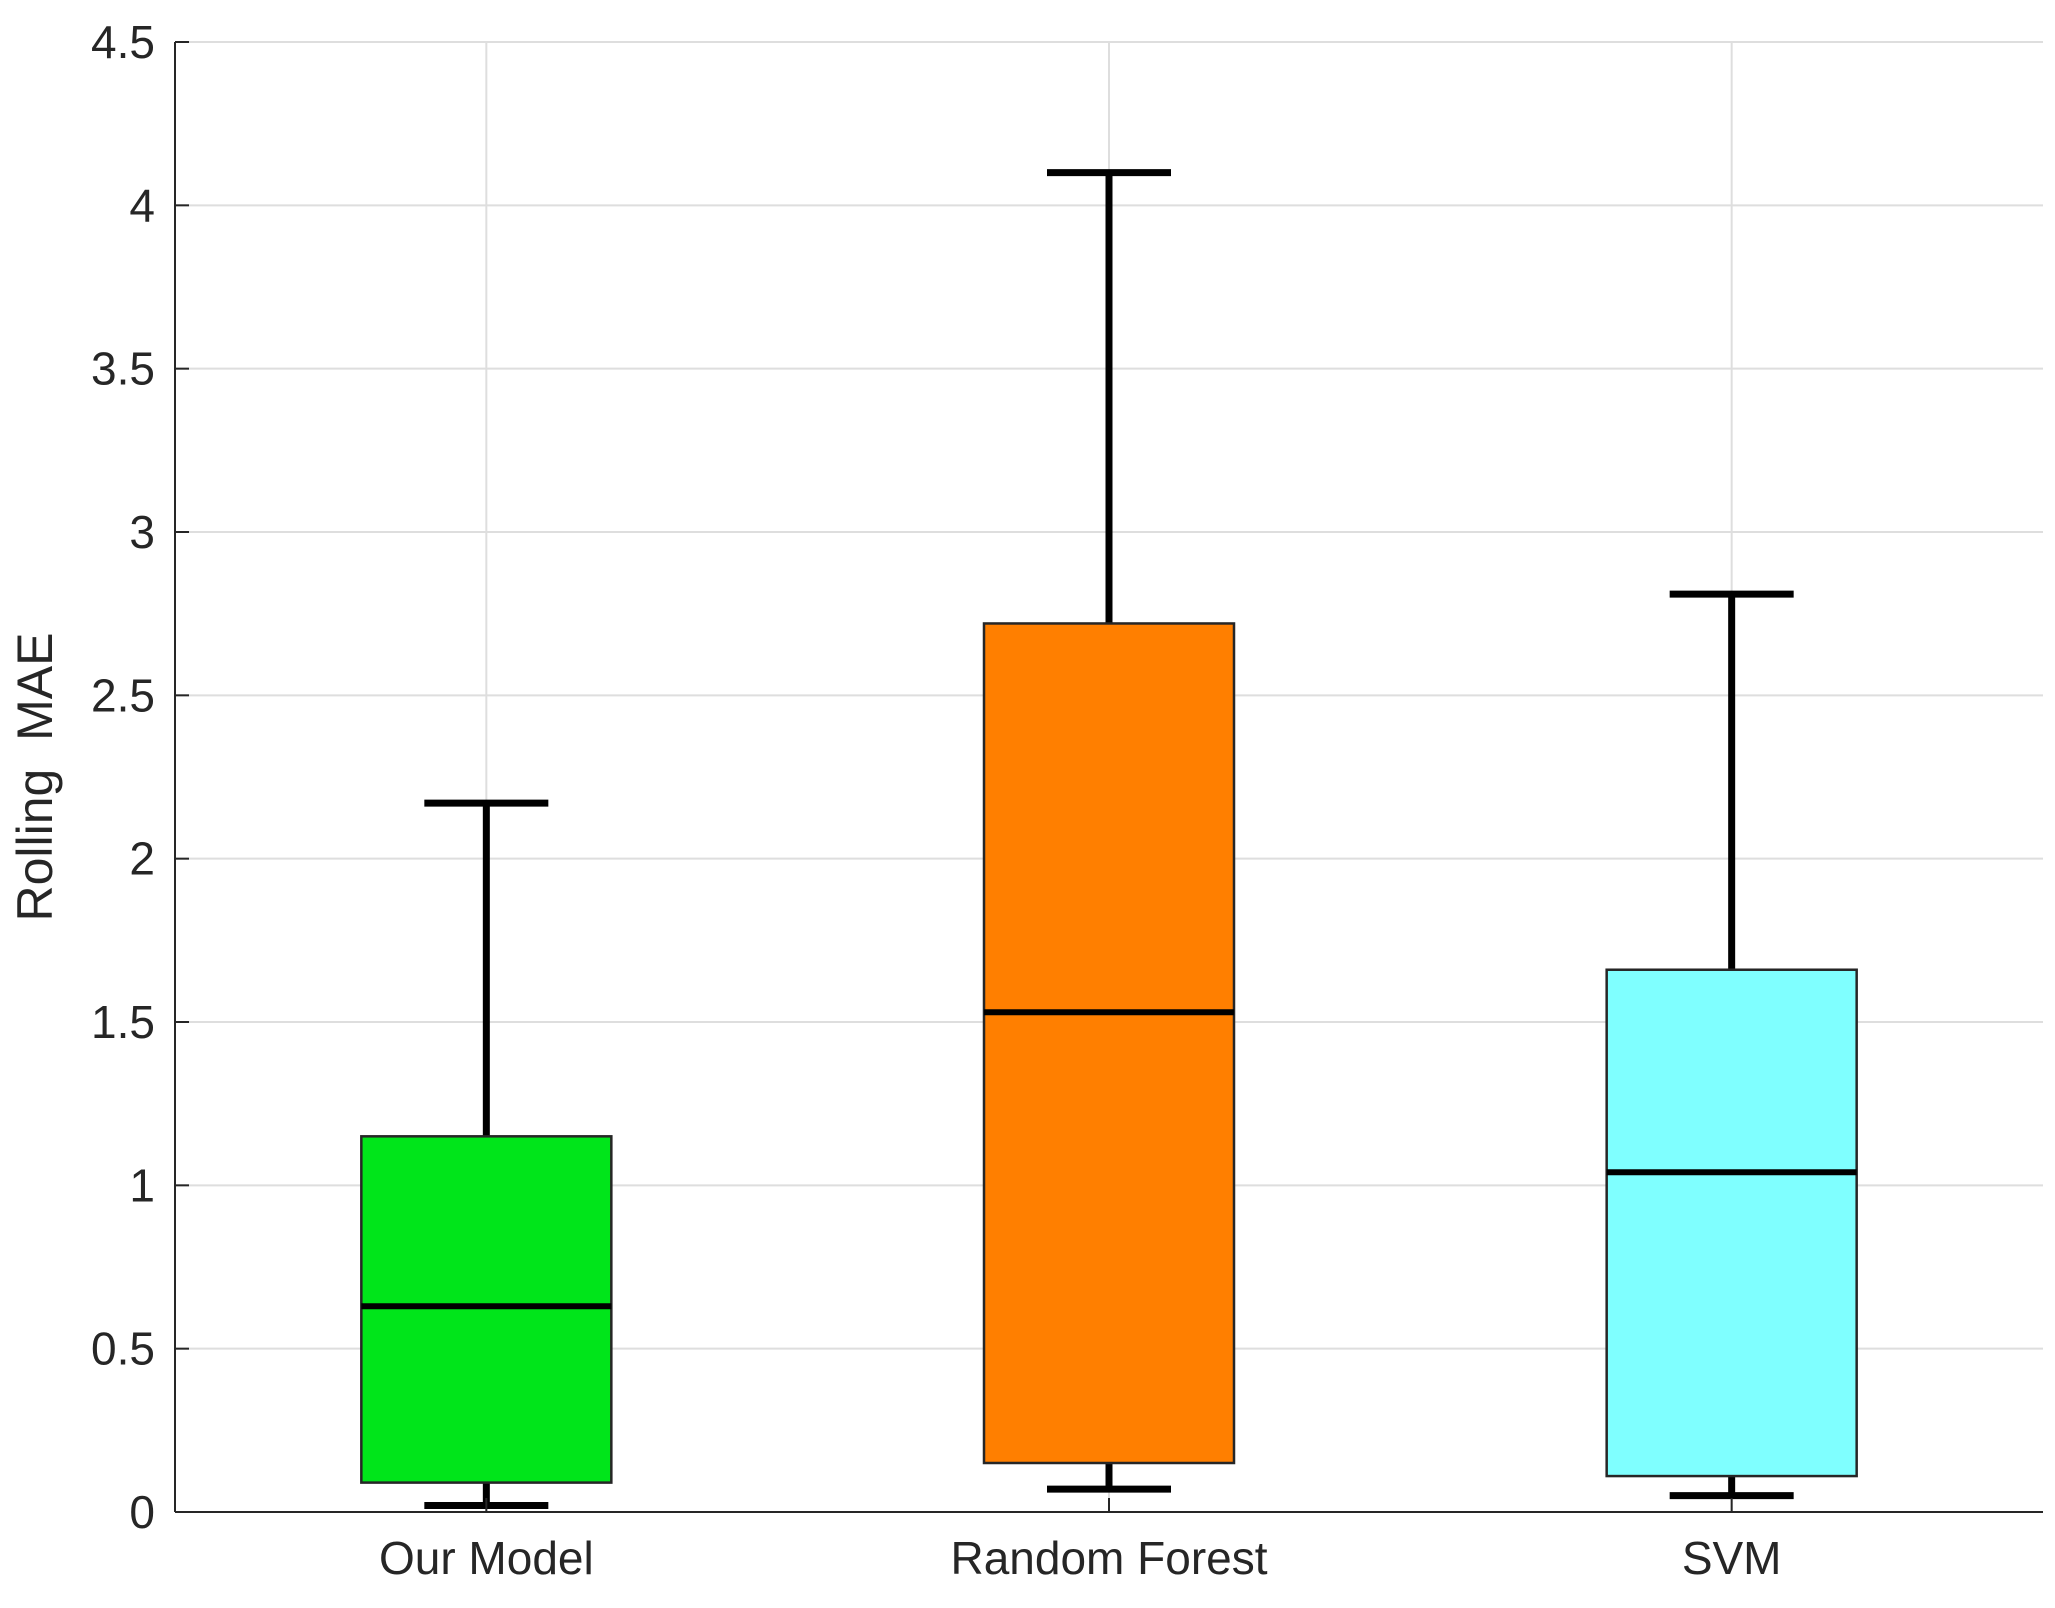  What do you see at coordinates (123, 695) in the screenshot?
I see `y-tick-label: 2.5` at bounding box center [123, 695].